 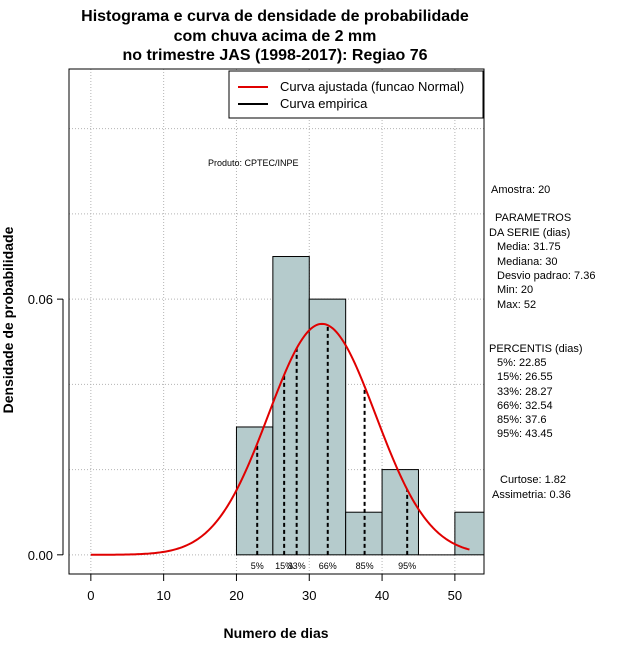 What do you see at coordinates (516, 305) in the screenshot?
I see `stat-max: Max: 52` at bounding box center [516, 305].